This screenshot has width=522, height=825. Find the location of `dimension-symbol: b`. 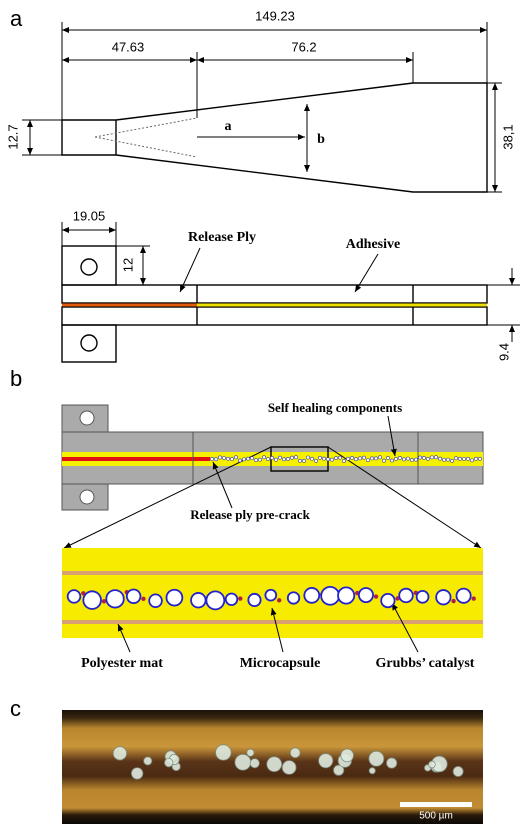

dimension-symbol: b is located at coordinates (321, 139).